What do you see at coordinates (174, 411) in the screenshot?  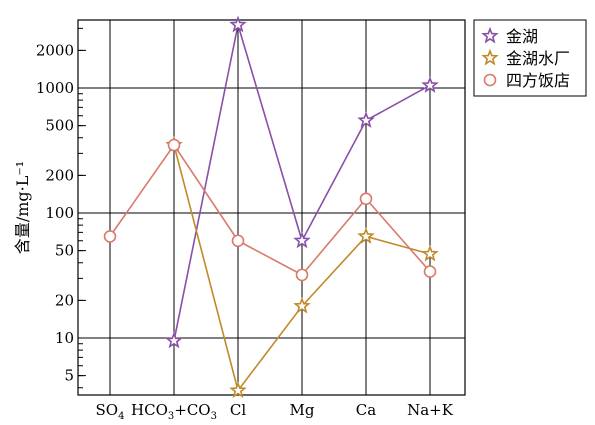 I see `x-tick-label: HCO3+CO3` at bounding box center [174, 411].